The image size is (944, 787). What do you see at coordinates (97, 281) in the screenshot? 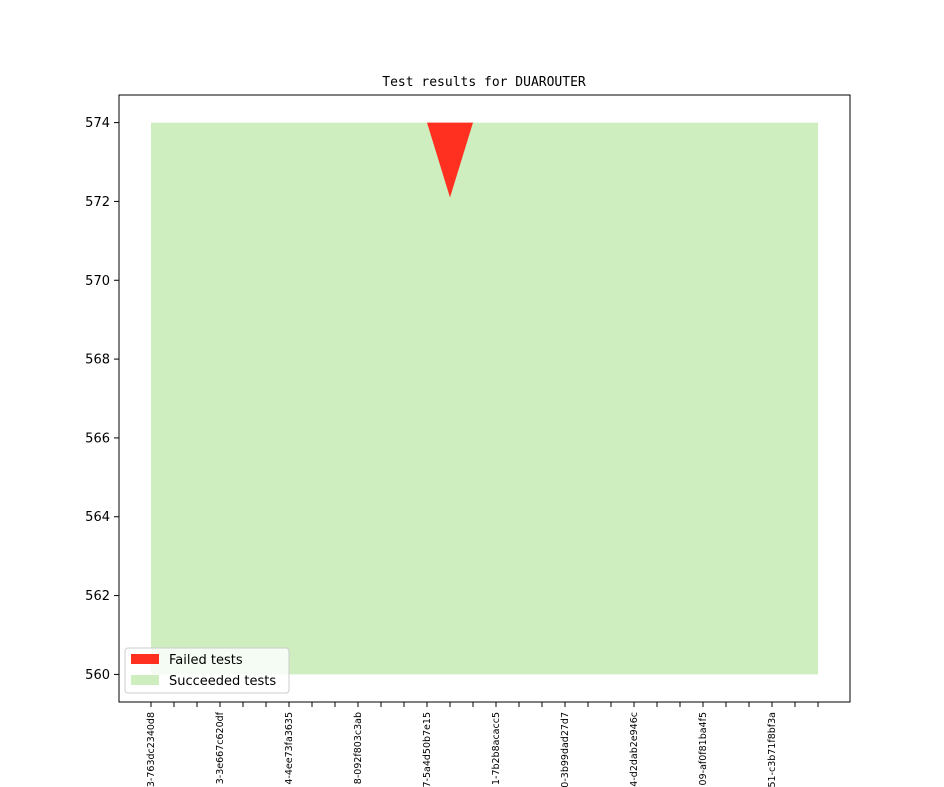
I see `y-tick-label: 570` at bounding box center [97, 281].